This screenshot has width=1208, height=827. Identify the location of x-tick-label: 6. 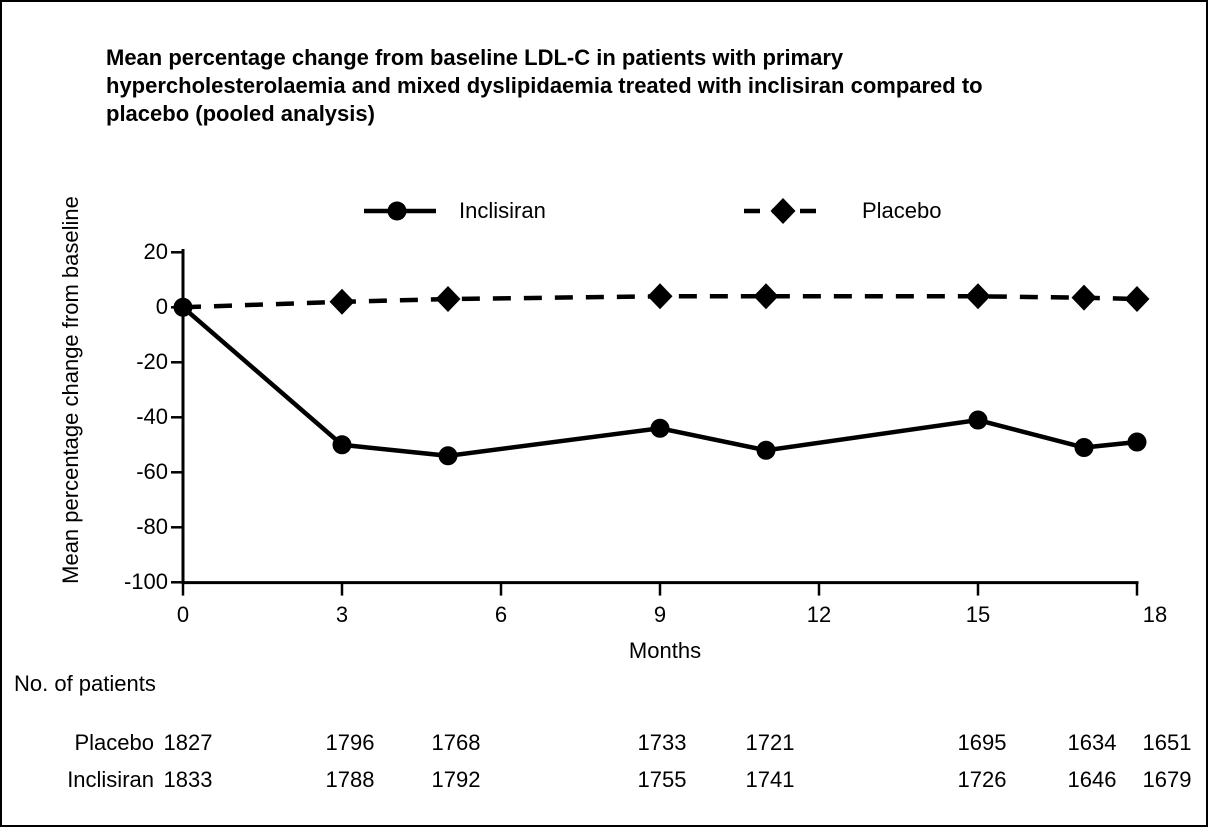
(501, 614).